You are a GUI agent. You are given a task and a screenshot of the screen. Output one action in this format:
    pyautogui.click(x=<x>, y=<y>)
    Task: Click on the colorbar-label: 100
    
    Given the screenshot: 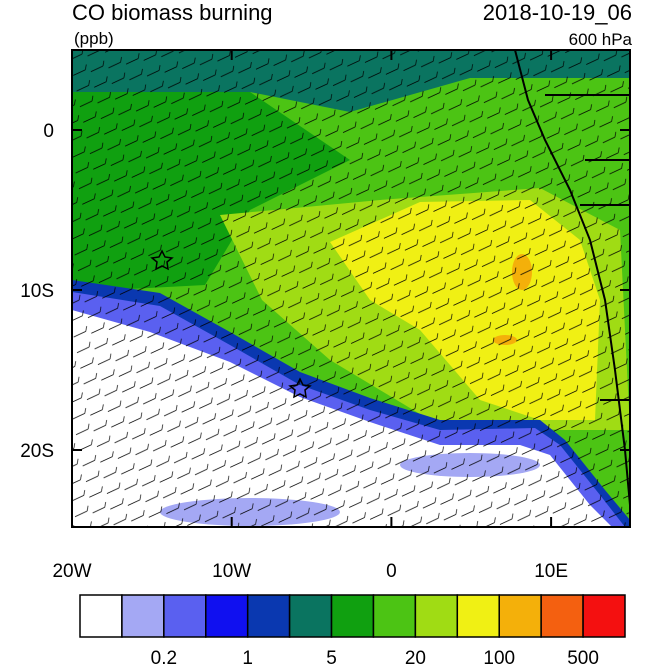 What is the action you would take?
    pyautogui.click(x=499, y=657)
    